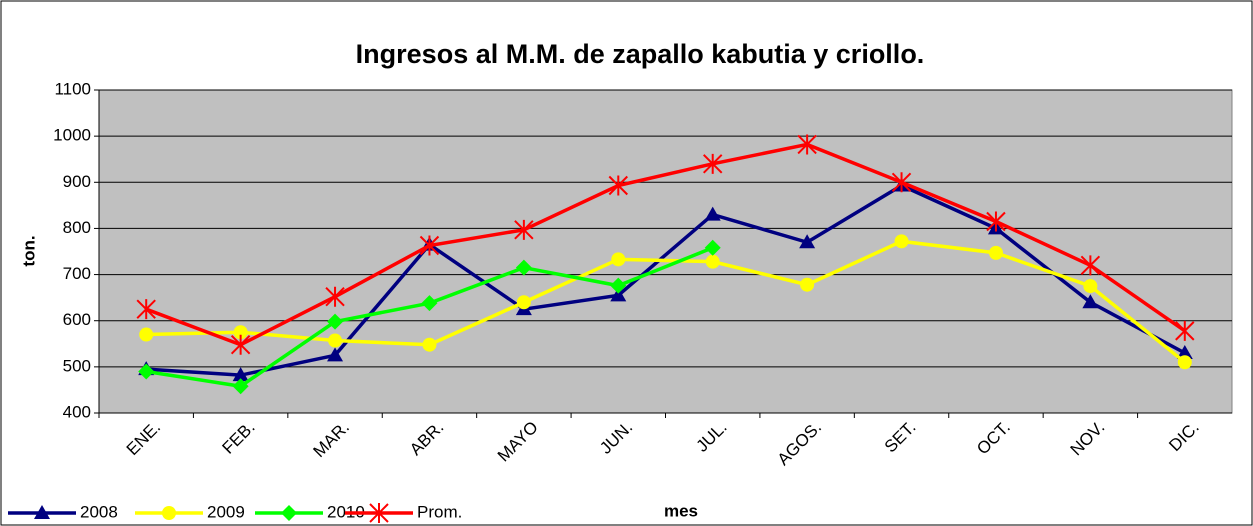 The image size is (1253, 526). I want to click on y-tick-label: 600, so click(77, 319).